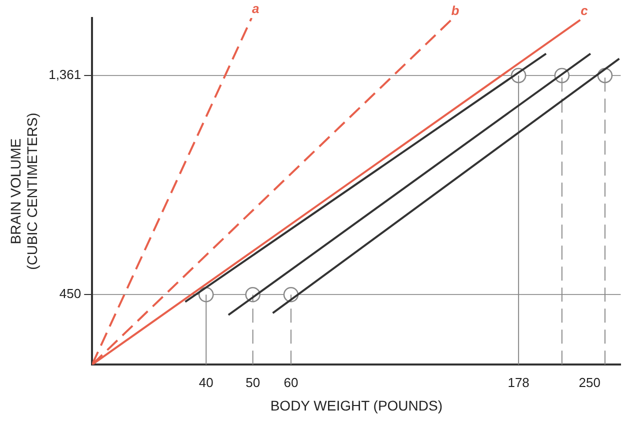  I want to click on x-tick-label: 50, so click(253, 382).